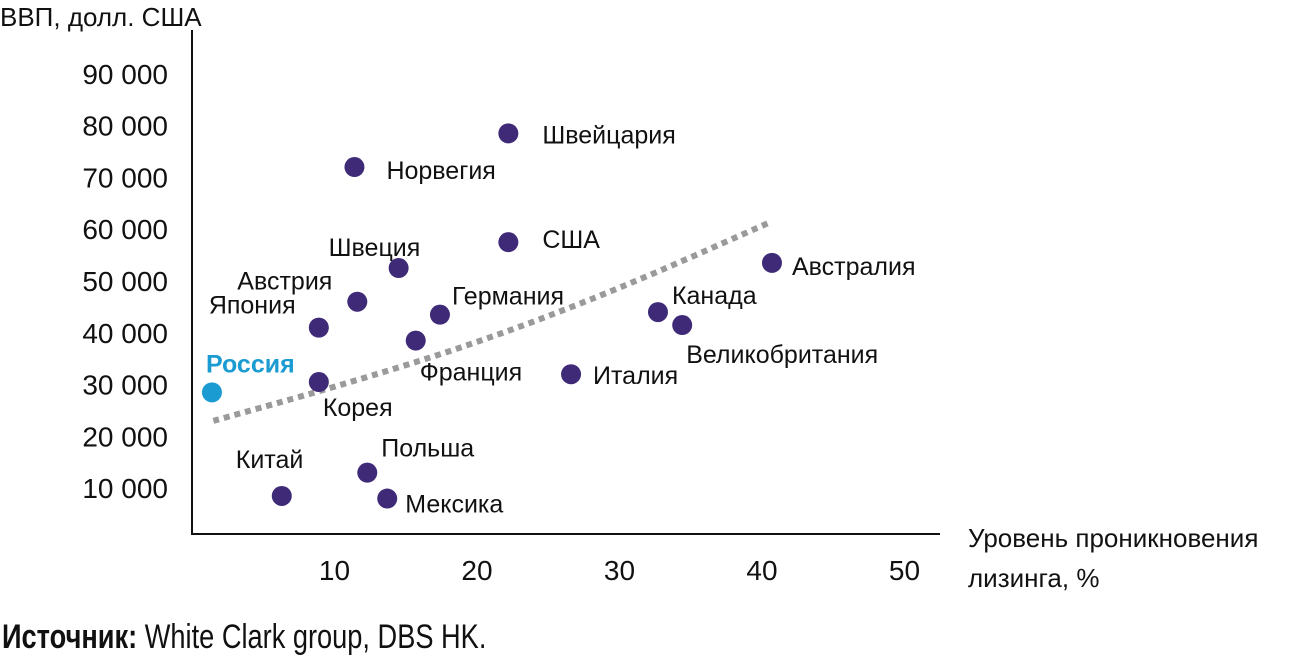 The height and width of the screenshot is (667, 1294). I want to click on y-tick-label: 70 000, so click(125, 177).